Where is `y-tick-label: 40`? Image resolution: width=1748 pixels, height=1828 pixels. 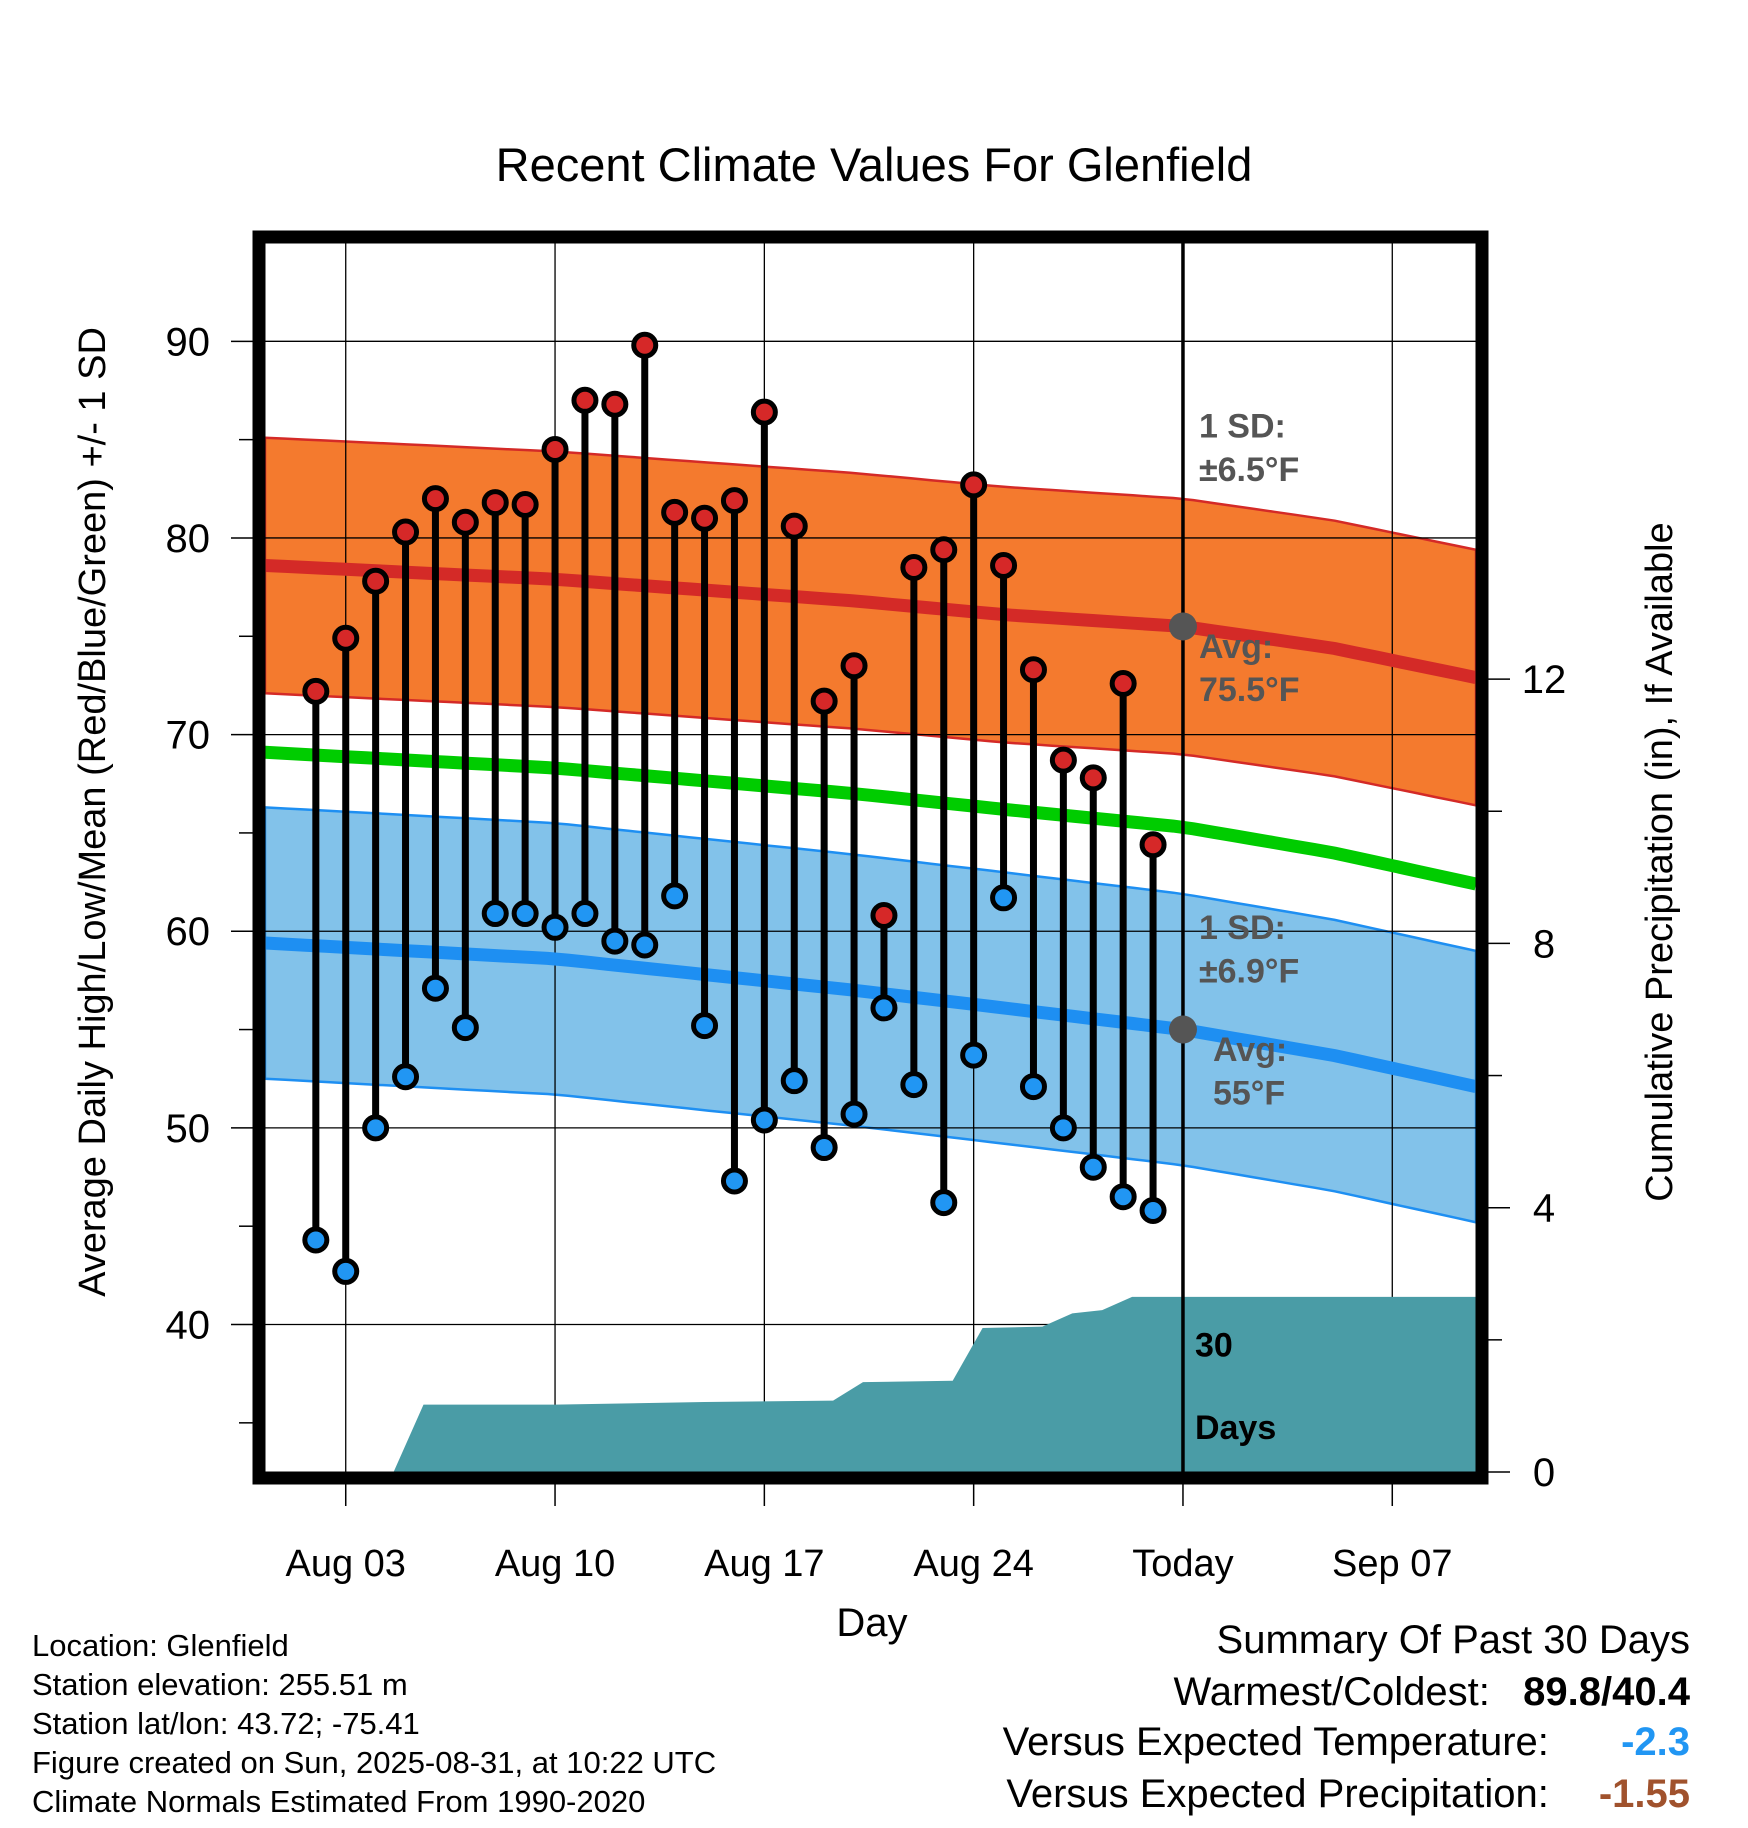 y-tick-label: 40 is located at coordinates (188, 1326).